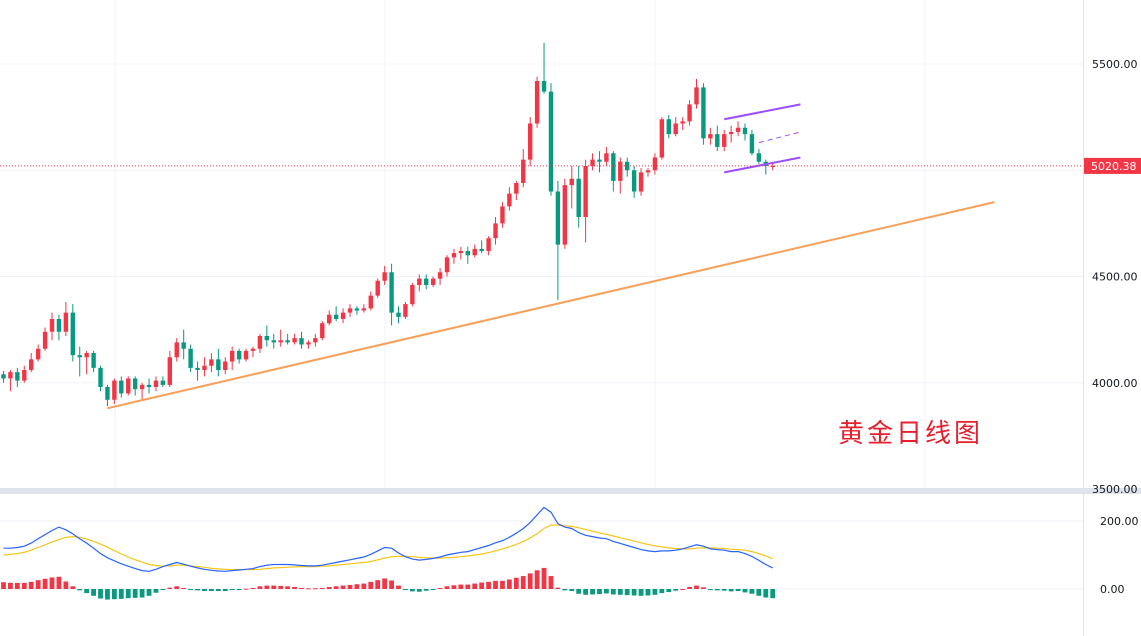 Image resolution: width=1141 pixels, height=636 pixels. Describe the element at coordinates (1115, 277) in the screenshot. I see `price-axis-tick: 4500.00` at that location.